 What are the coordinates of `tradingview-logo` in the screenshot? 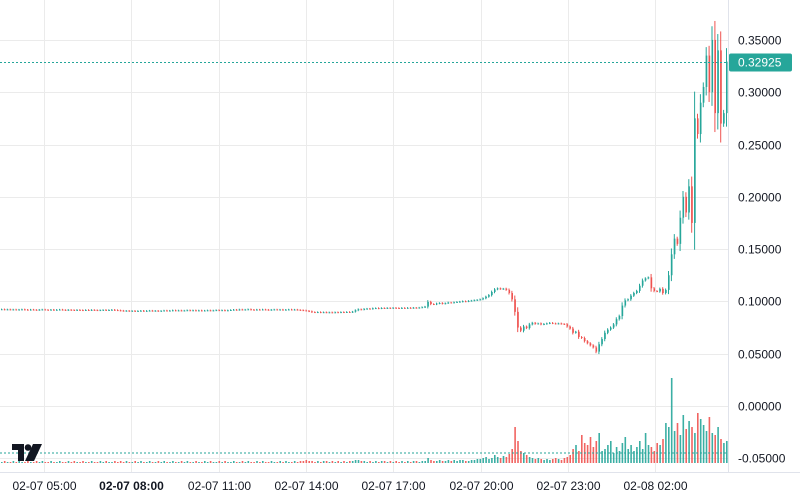 It's located at (27, 452).